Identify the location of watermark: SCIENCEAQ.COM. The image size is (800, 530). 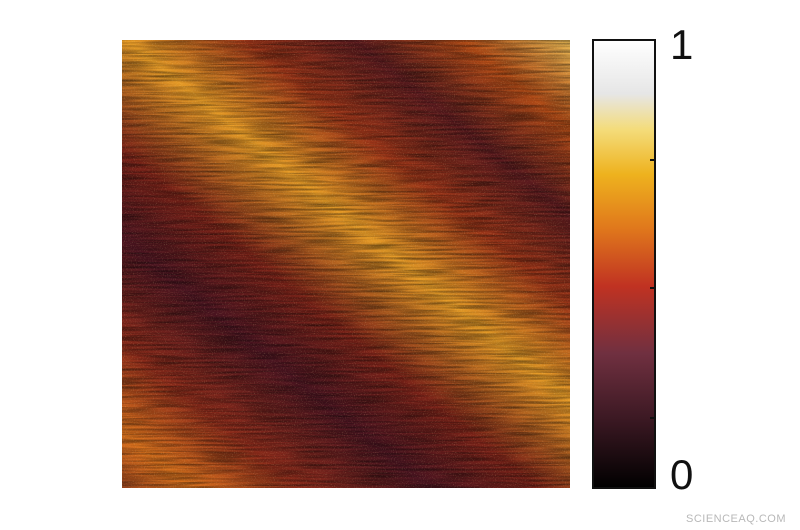
(736, 519).